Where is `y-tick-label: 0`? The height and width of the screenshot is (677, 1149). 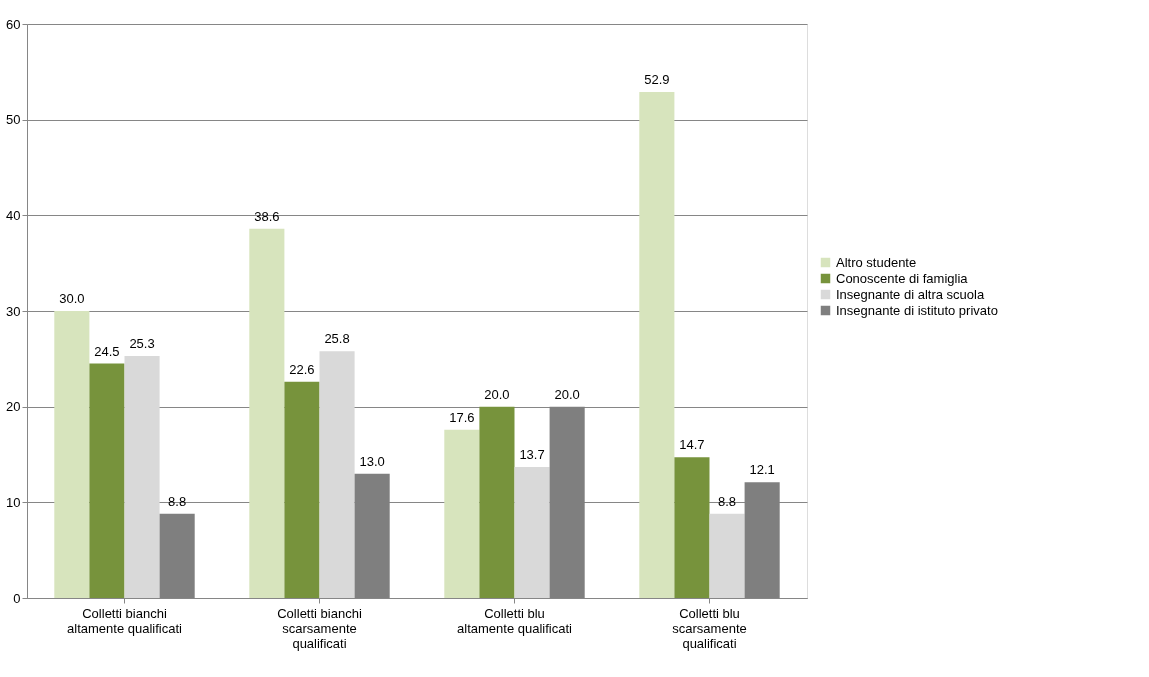
y-tick-label: 0 is located at coordinates (17, 598).